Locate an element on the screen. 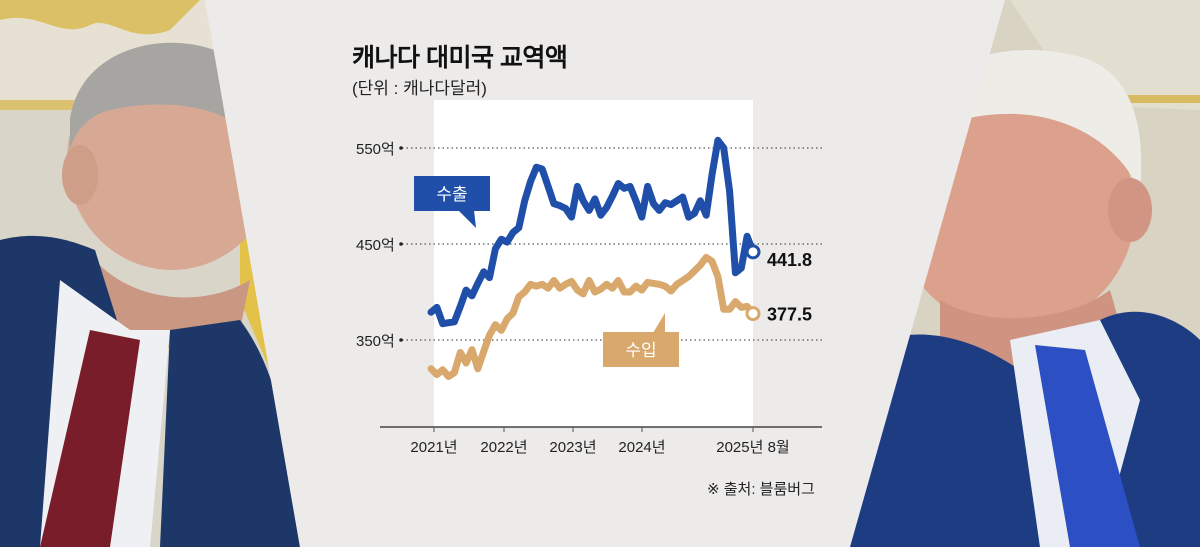 This screenshot has width=1200, height=547. export-line is located at coordinates (592, 232).